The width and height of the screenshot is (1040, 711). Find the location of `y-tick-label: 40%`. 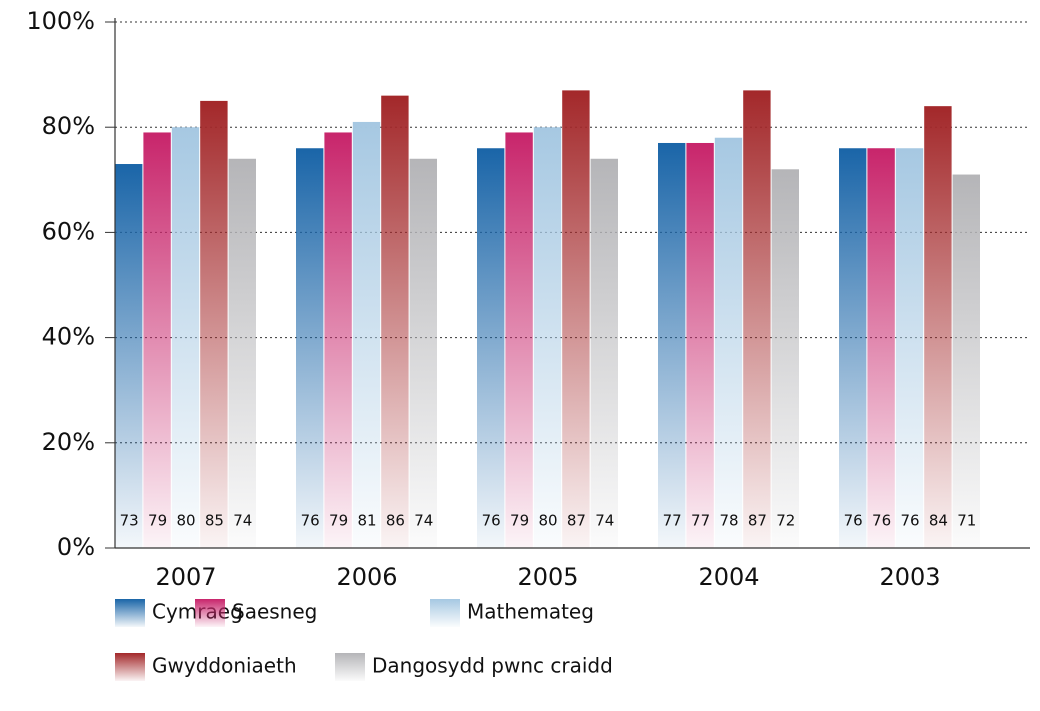

y-tick-label: 40% is located at coordinates (68, 337).